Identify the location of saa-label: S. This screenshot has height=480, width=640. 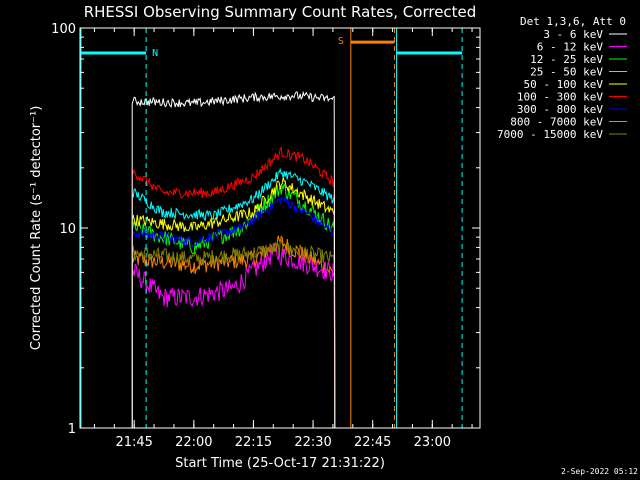
(341, 41).